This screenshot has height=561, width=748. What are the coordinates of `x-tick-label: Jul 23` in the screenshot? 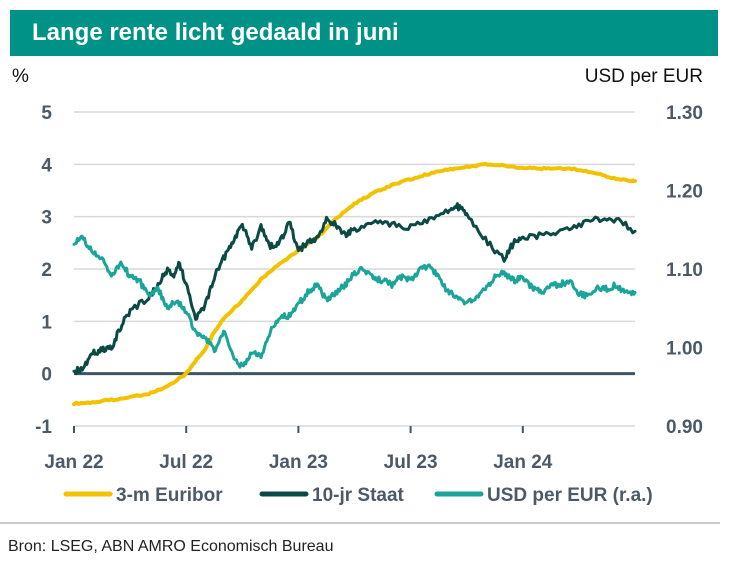 It's located at (411, 462).